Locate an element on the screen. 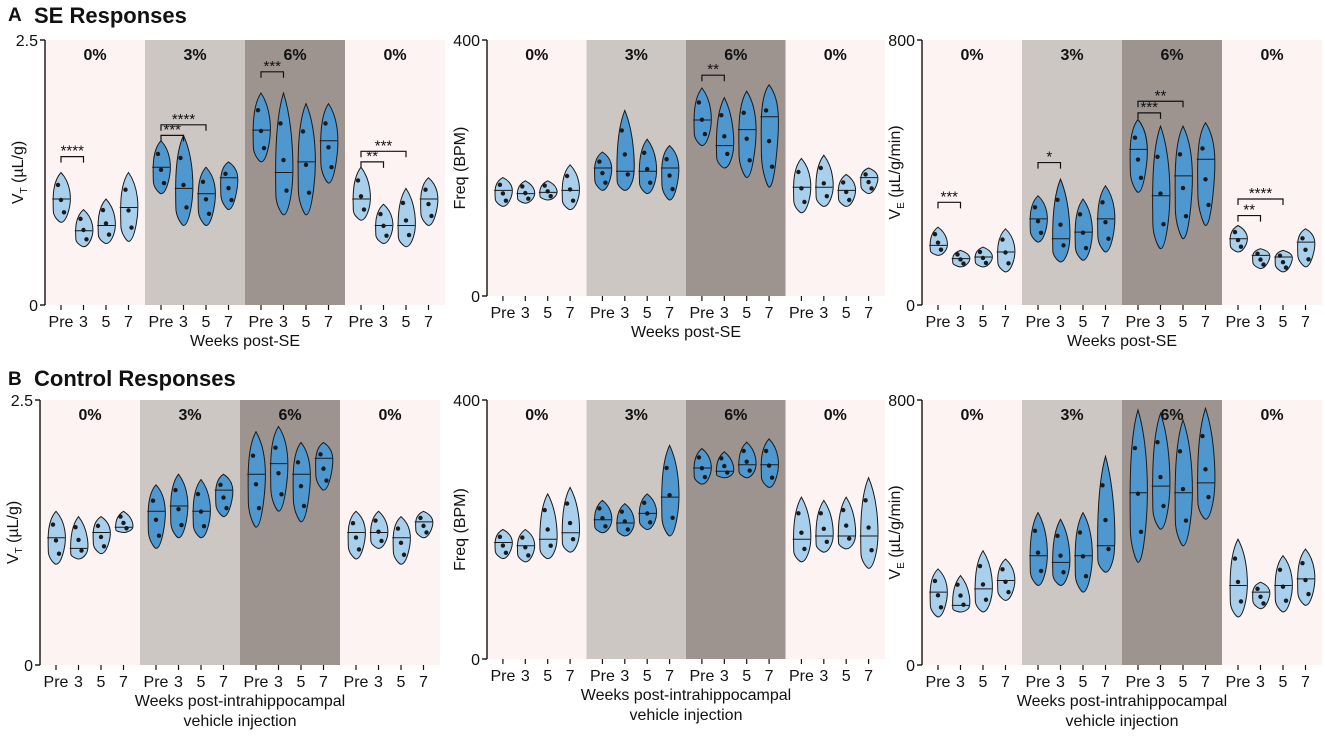 Image resolution: width=1325 pixels, height=743 pixels. group-background is located at coordinates (95, 172).